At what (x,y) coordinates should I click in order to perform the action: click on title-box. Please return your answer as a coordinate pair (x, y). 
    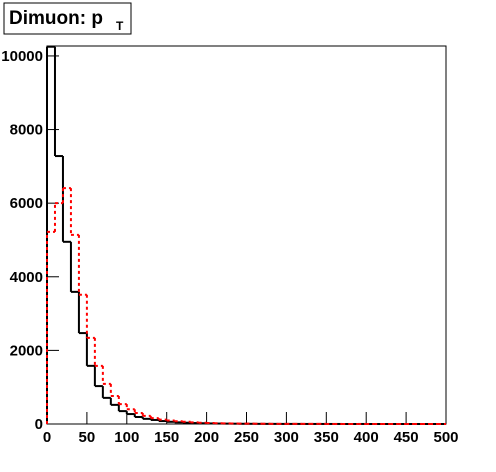
    Looking at the image, I should click on (67, 18).